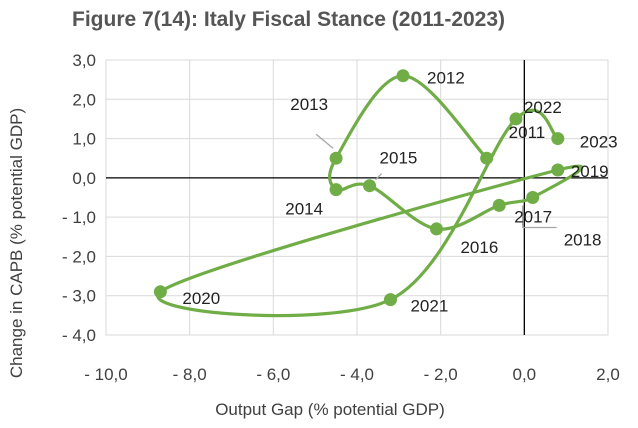 The height and width of the screenshot is (428, 638). What do you see at coordinates (79, 296) in the screenshot?
I see `y-tick-label: - 3,0` at bounding box center [79, 296].